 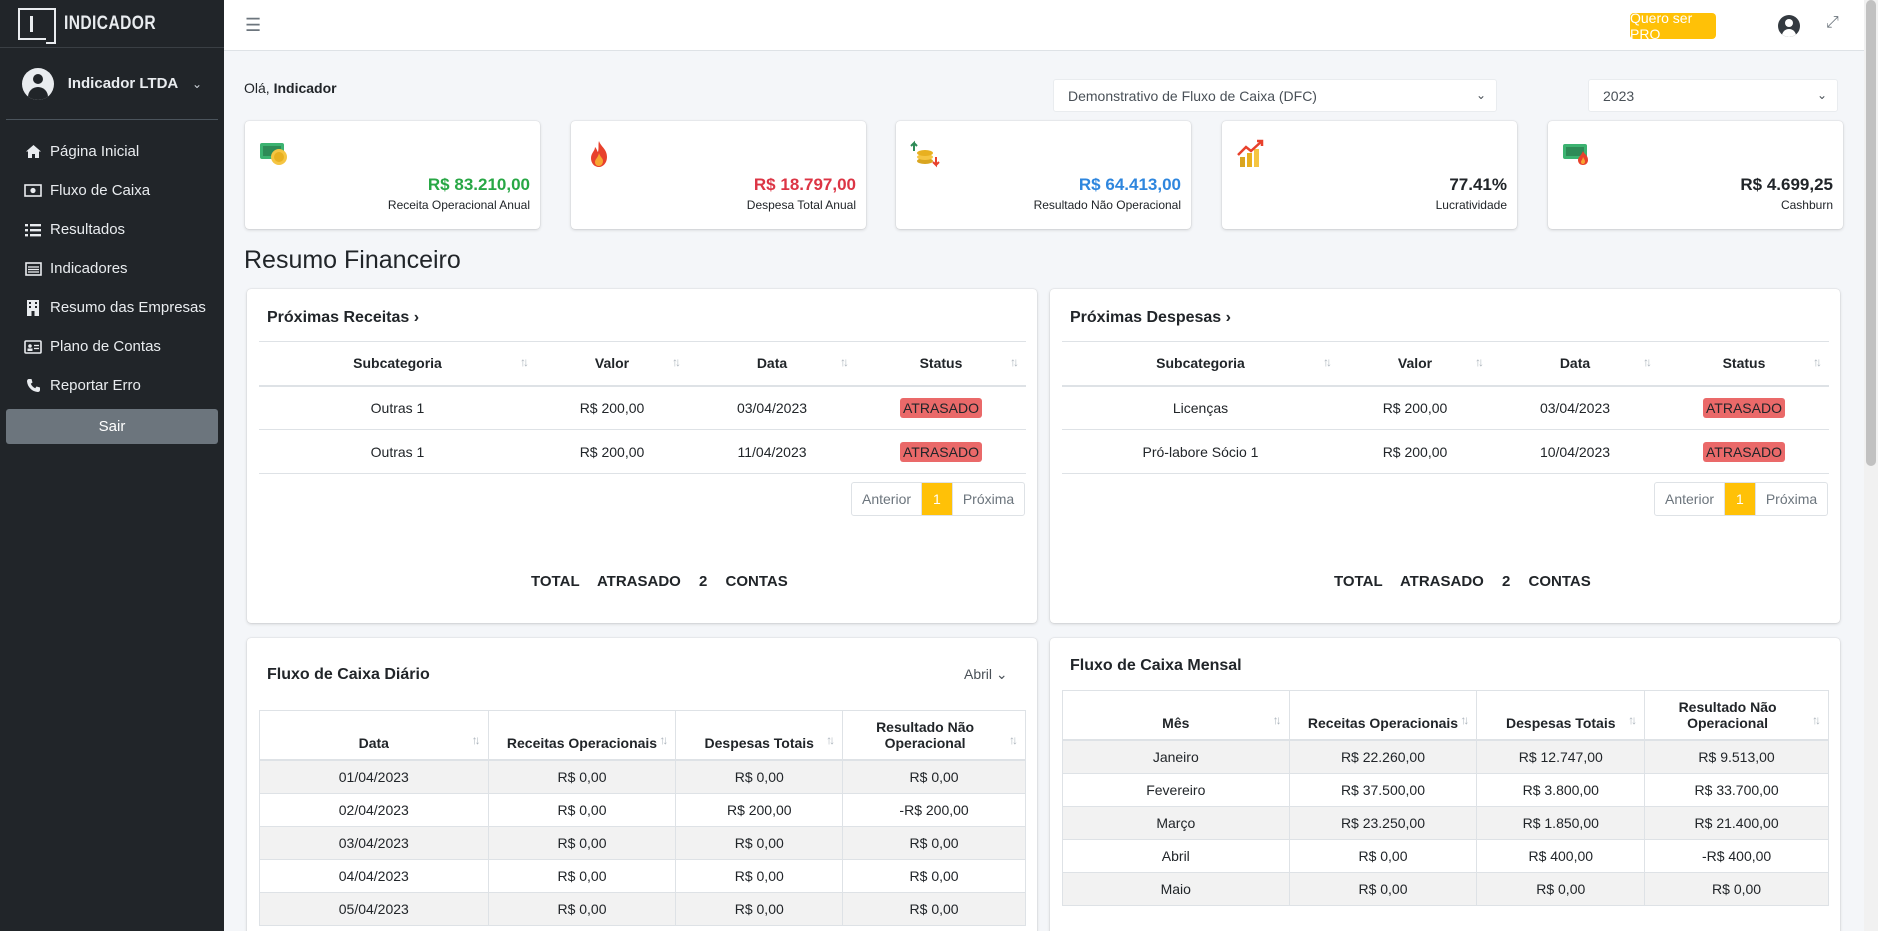 I want to click on table-cell: R$ 22.260,00, so click(x=1383, y=756).